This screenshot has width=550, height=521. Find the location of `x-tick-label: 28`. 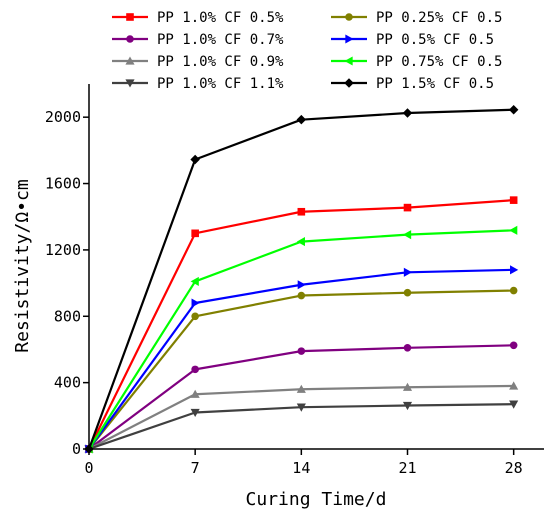

x-tick-label: 28 is located at coordinates (514, 468).